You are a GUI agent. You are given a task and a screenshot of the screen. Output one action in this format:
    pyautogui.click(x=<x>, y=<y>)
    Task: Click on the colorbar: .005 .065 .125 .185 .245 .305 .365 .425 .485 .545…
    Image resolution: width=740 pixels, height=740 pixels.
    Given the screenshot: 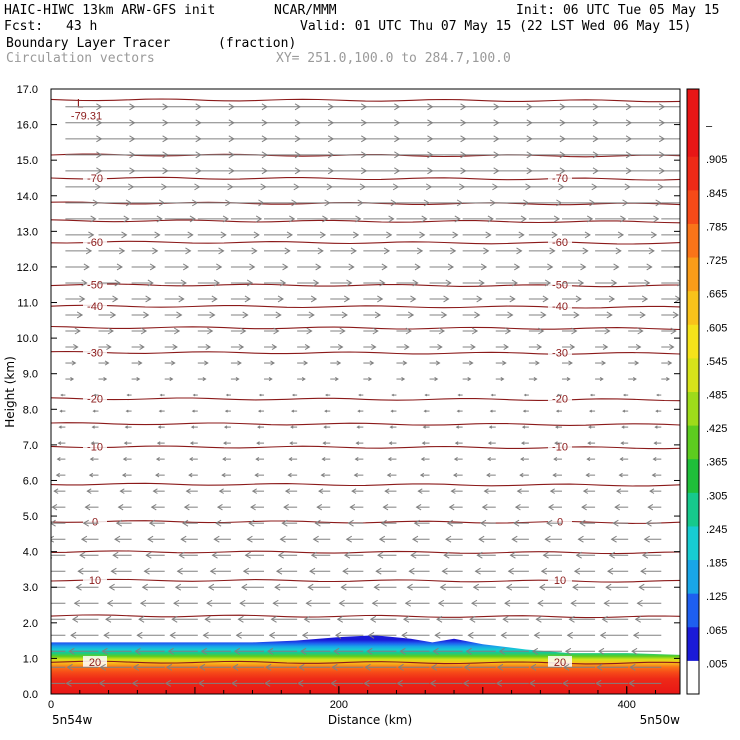 What is the action you would take?
    pyautogui.click(x=706, y=391)
    